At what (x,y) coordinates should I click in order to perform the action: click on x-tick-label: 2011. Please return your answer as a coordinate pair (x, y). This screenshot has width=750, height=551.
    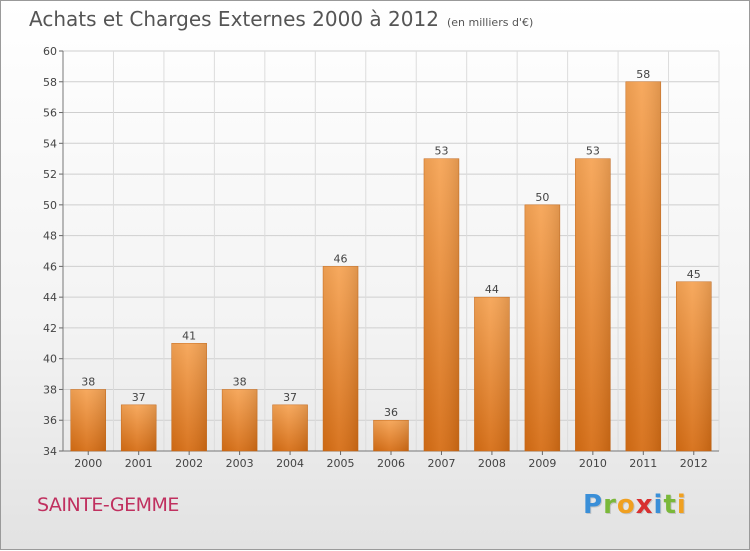
    Looking at the image, I should click on (643, 463).